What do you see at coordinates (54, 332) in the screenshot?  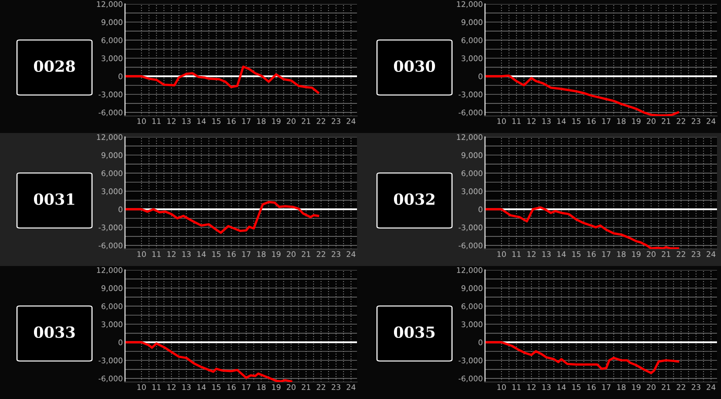 I see `text: 0033` at bounding box center [54, 332].